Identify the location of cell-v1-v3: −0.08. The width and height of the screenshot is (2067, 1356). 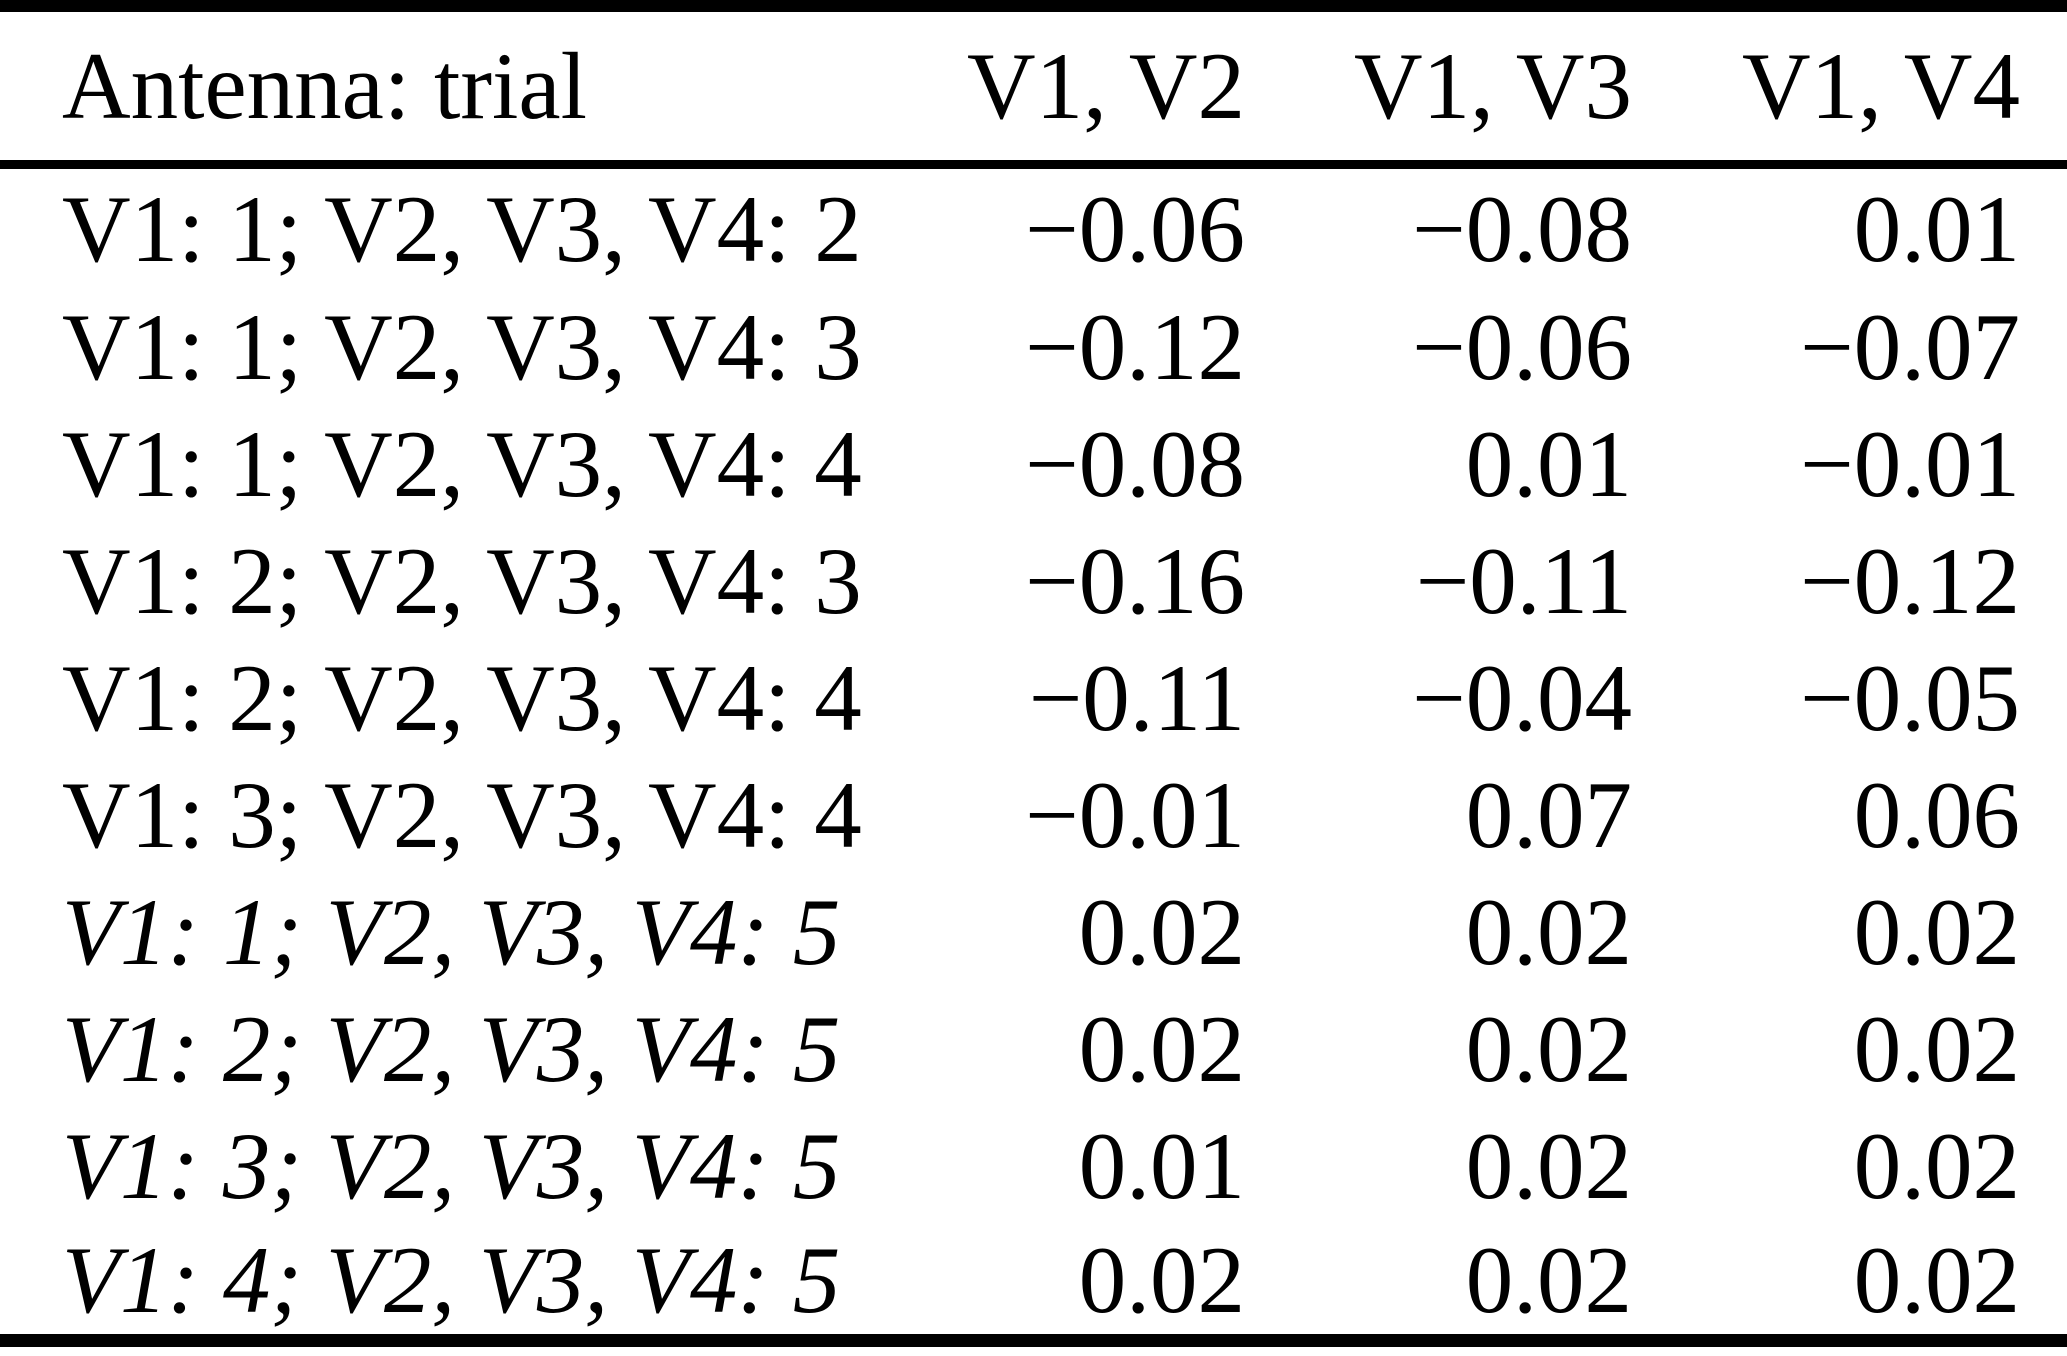
(1522, 229).